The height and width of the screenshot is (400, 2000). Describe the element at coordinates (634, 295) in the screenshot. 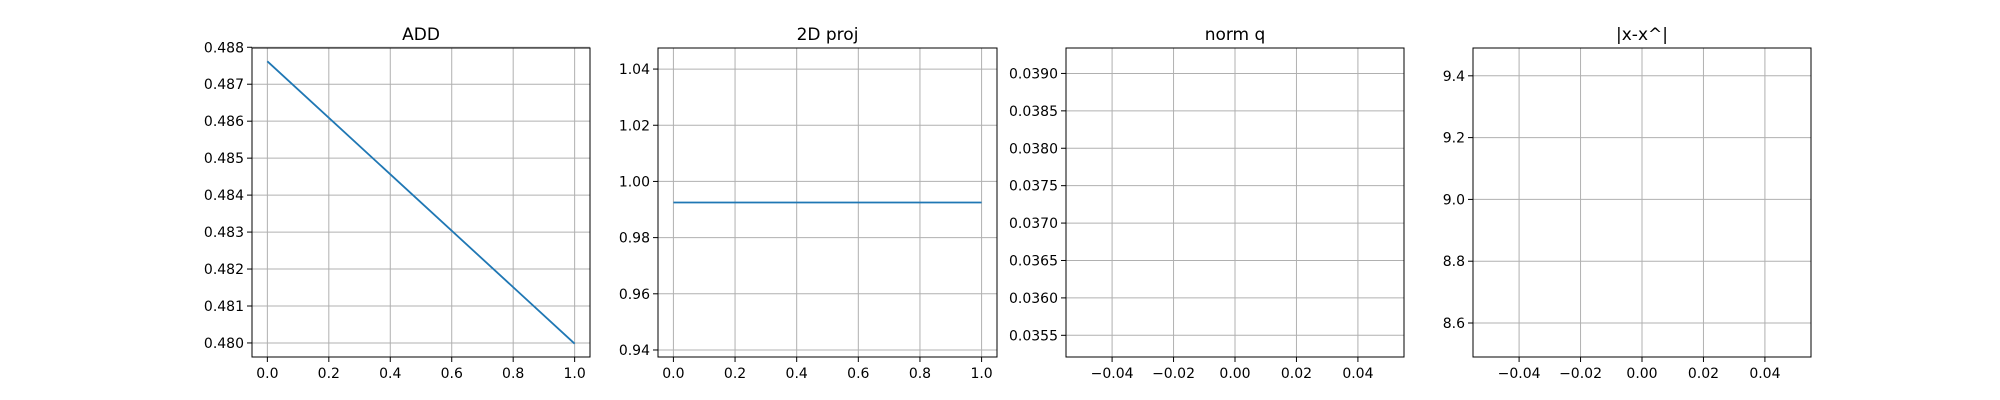

I see `panel-2d-proj-ytick-label-1: 0.96` at that location.